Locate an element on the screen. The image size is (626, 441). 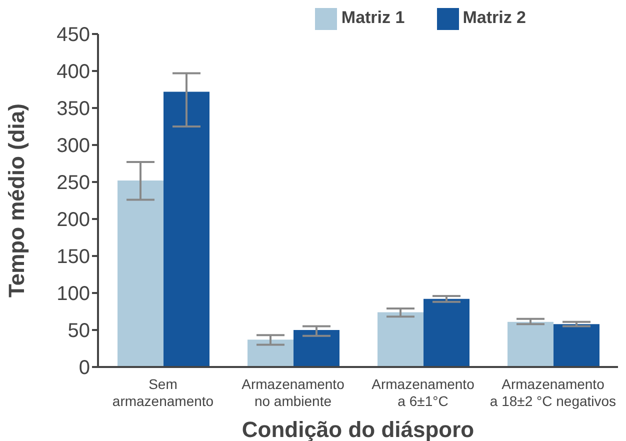
y-tick-label: 100 is located at coordinates (73, 294).